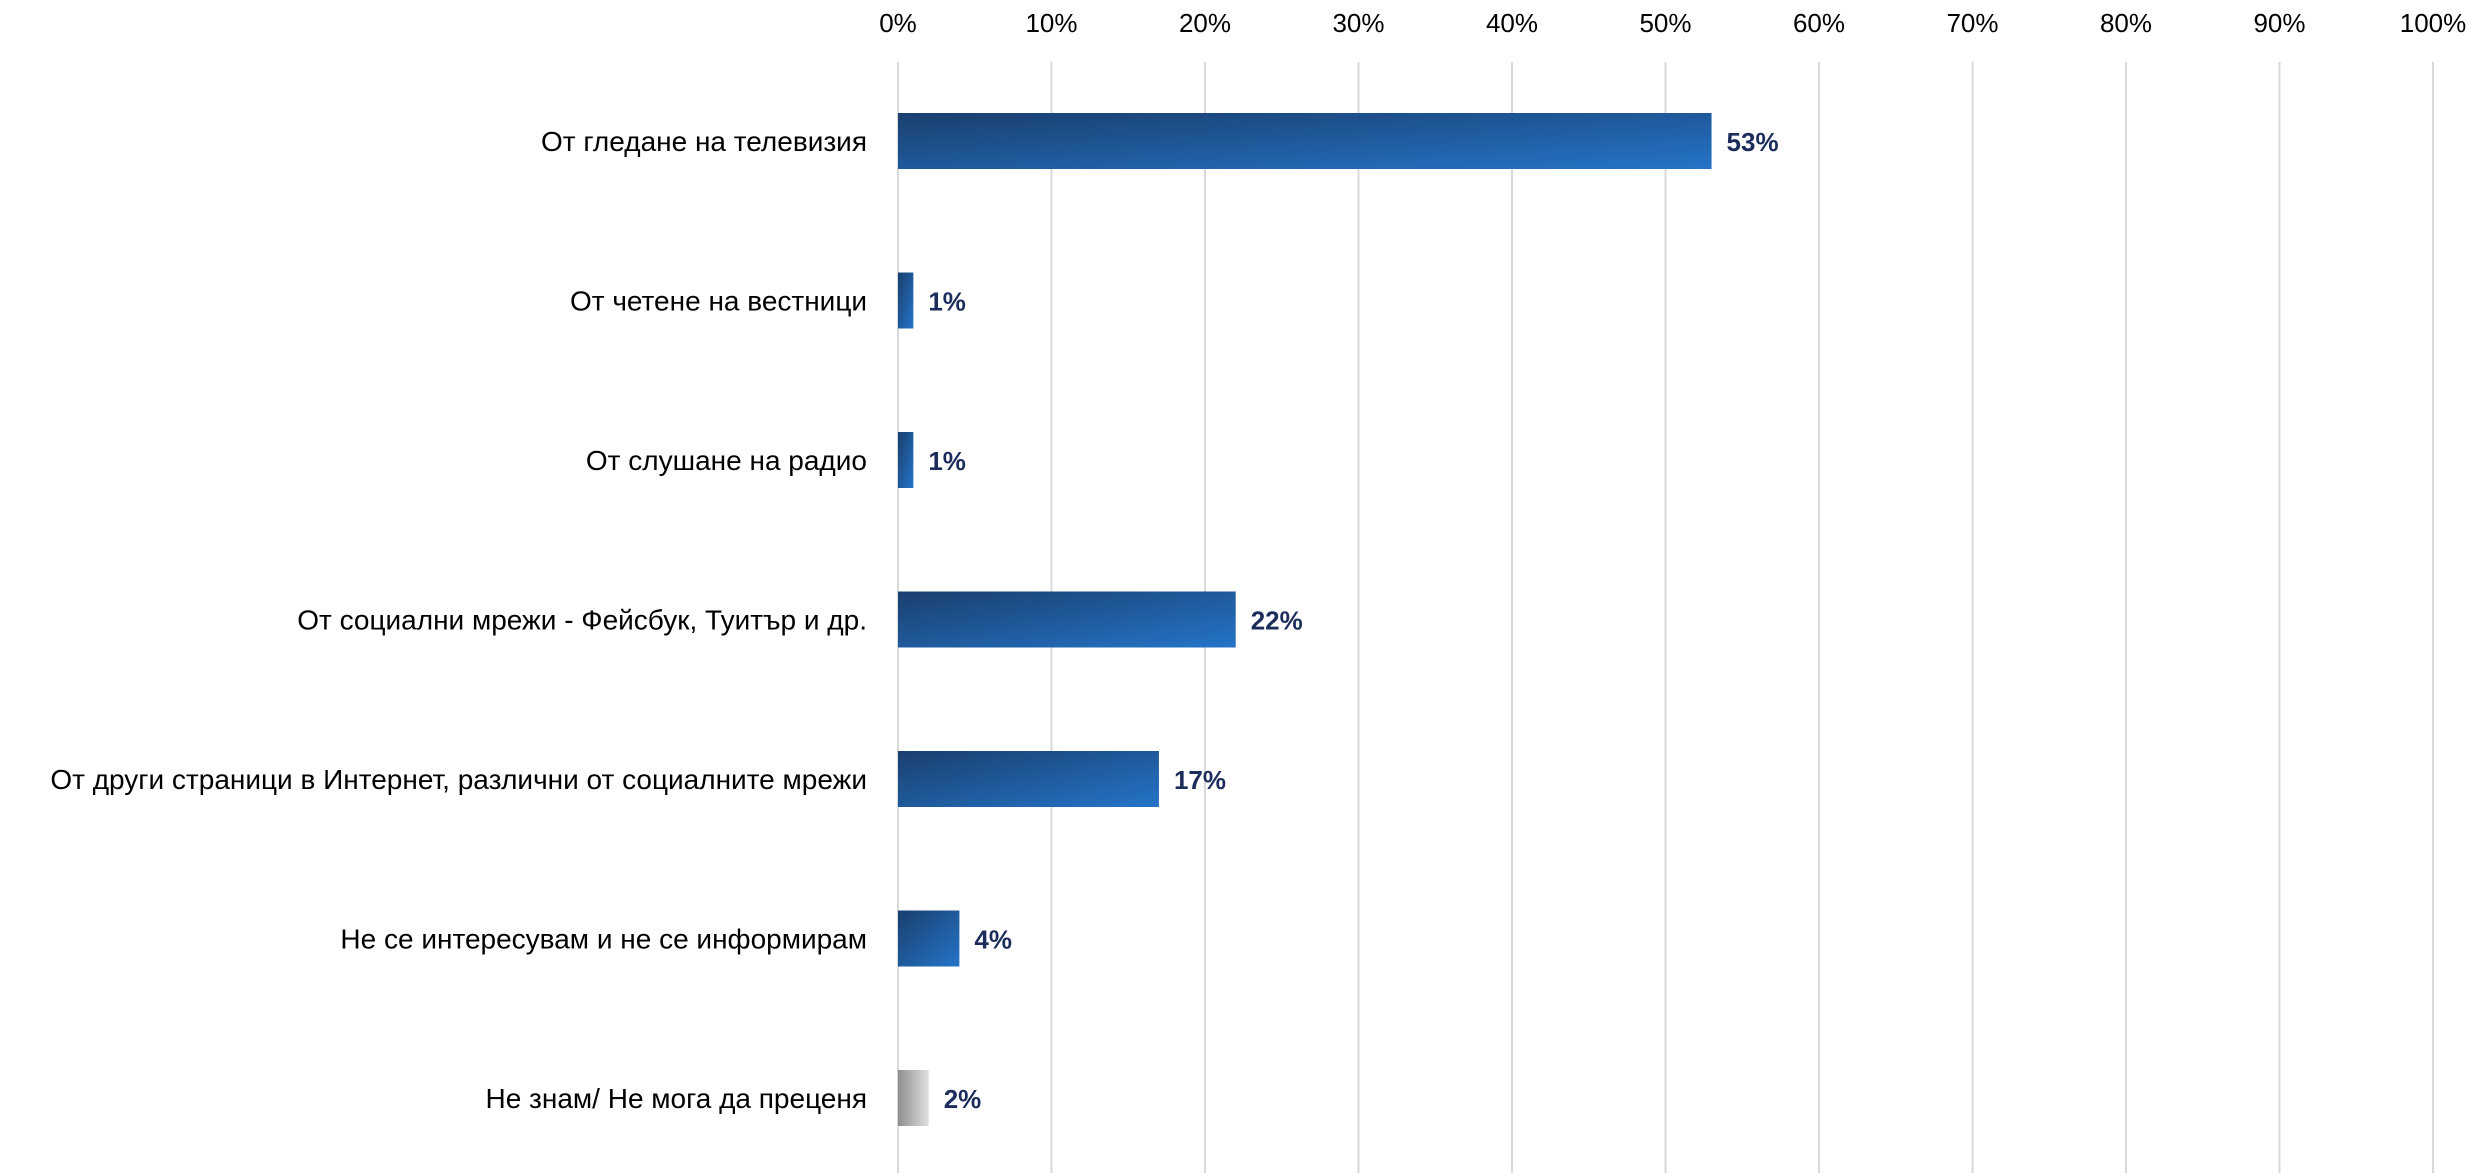  Describe the element at coordinates (1819, 23) in the screenshot. I see `x-tick-label: 60%` at that location.